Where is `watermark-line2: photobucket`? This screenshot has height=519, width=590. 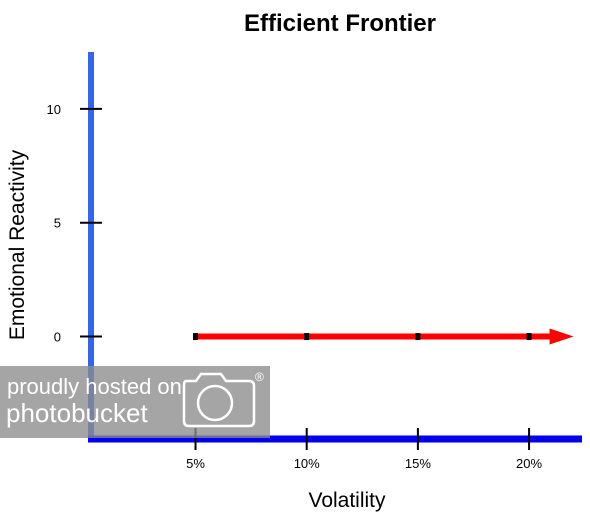
watermark-line2: photobucket is located at coordinates (77, 413).